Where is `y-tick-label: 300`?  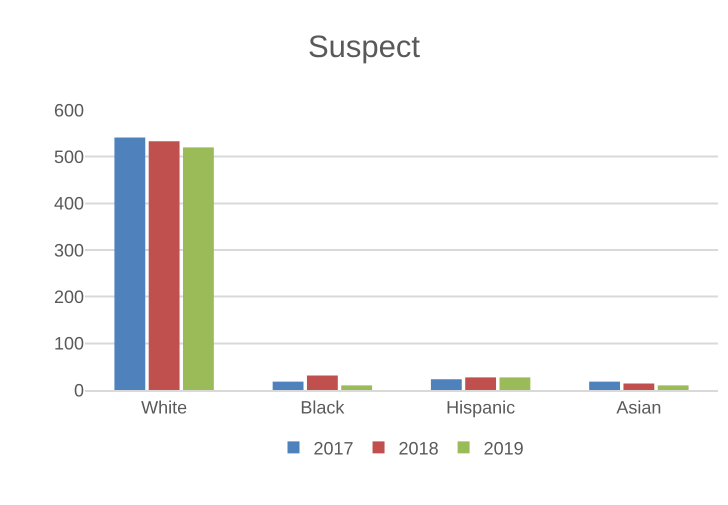 y-tick-label: 300 is located at coordinates (69, 250).